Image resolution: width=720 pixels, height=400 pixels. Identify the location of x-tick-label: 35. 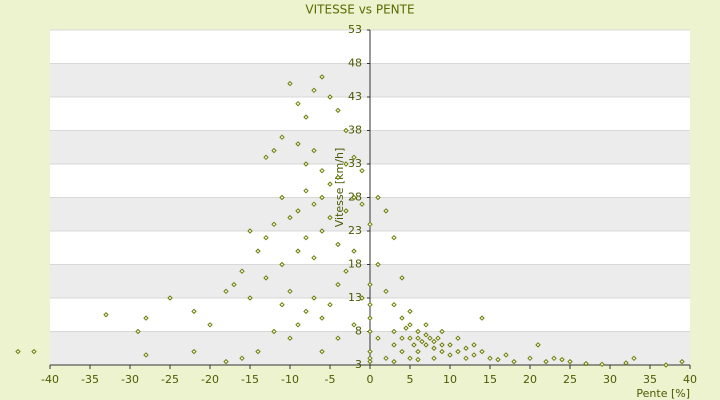
(650, 379).